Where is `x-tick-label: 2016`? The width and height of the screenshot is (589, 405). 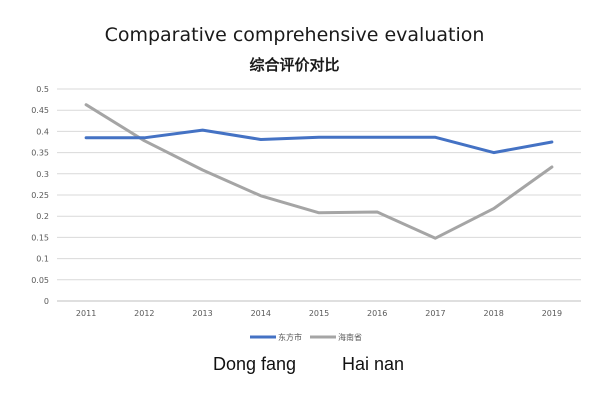
x-tick-label: 2016 is located at coordinates (377, 313).